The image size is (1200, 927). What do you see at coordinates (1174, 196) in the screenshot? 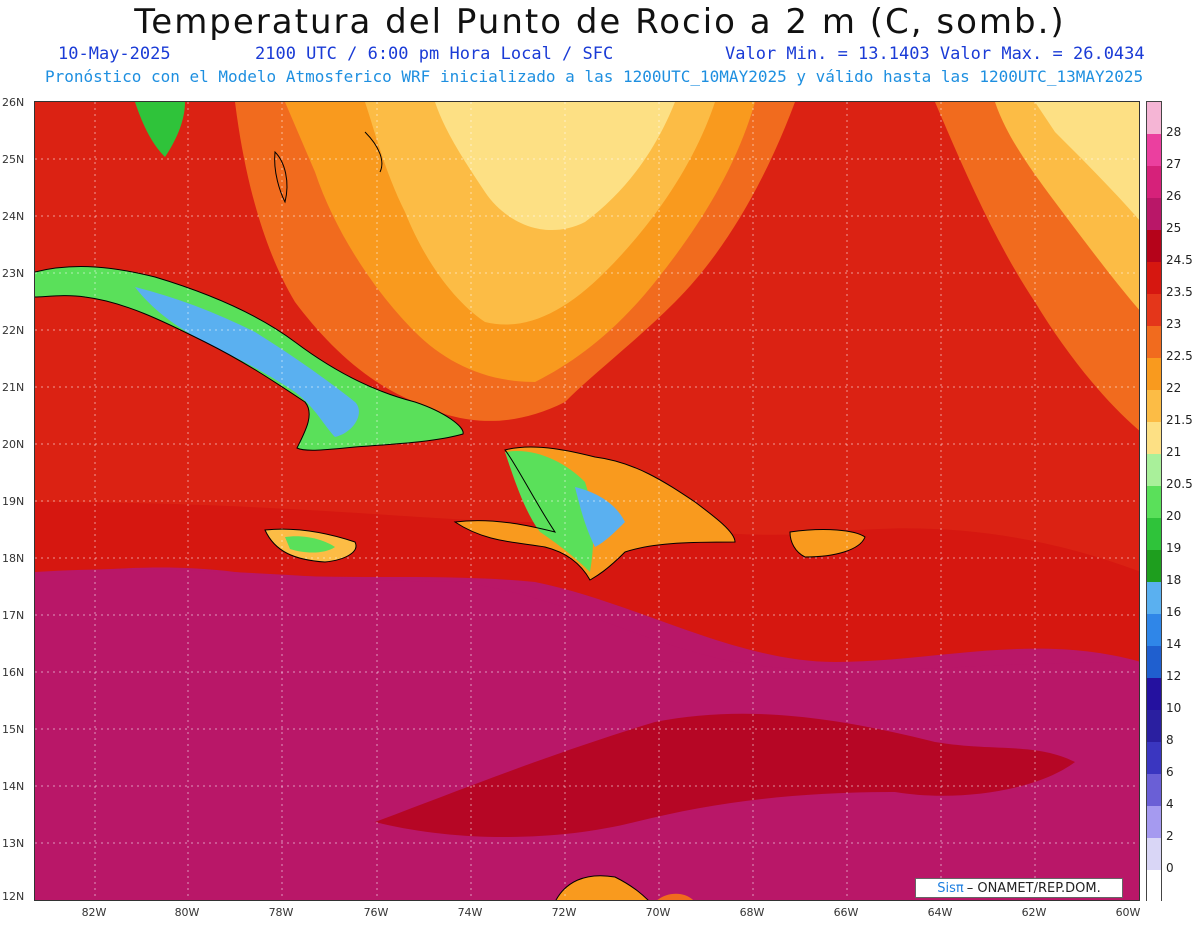
I see `color-scale-label: 26` at bounding box center [1174, 196].